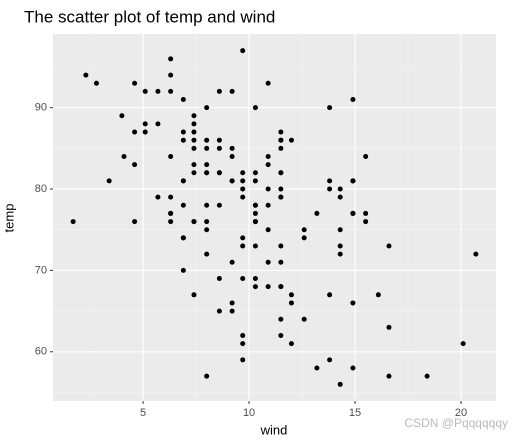 The height and width of the screenshot is (447, 515). Describe the element at coordinates (41, 189) in the screenshot. I see `y-tick-label: 80` at that location.